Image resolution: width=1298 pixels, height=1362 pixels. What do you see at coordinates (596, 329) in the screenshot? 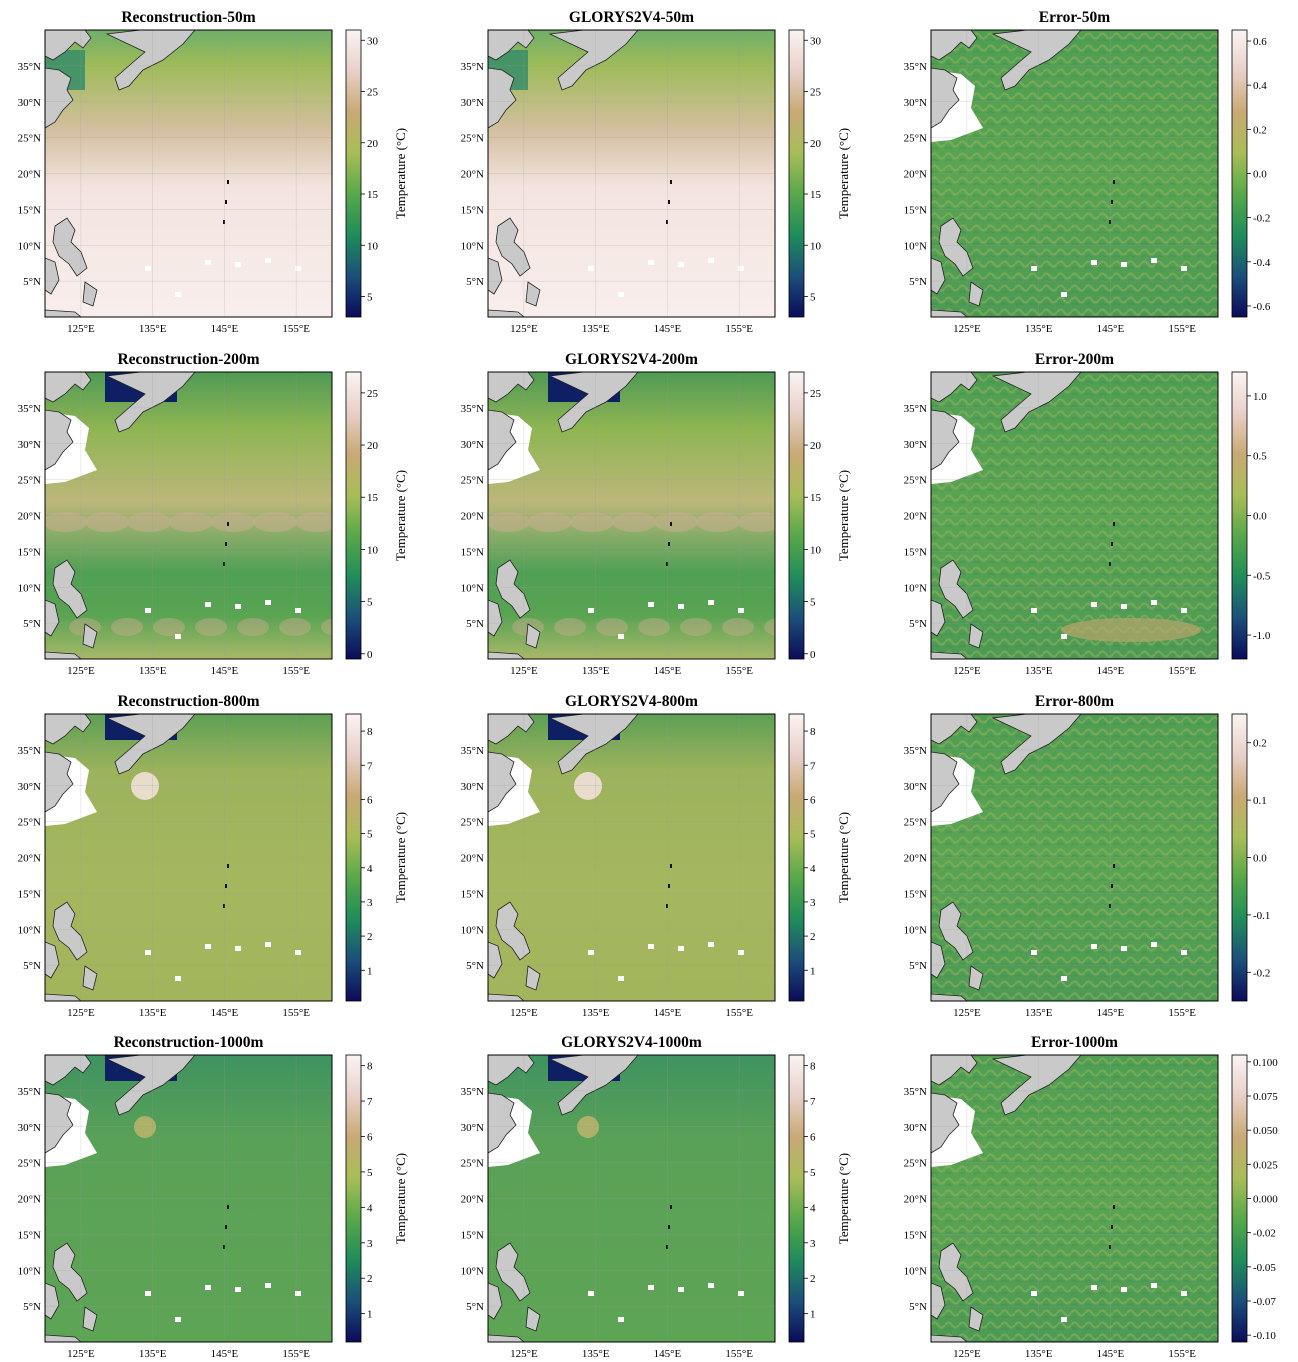
I see `lon-tick-label: 135°E` at bounding box center [596, 329].